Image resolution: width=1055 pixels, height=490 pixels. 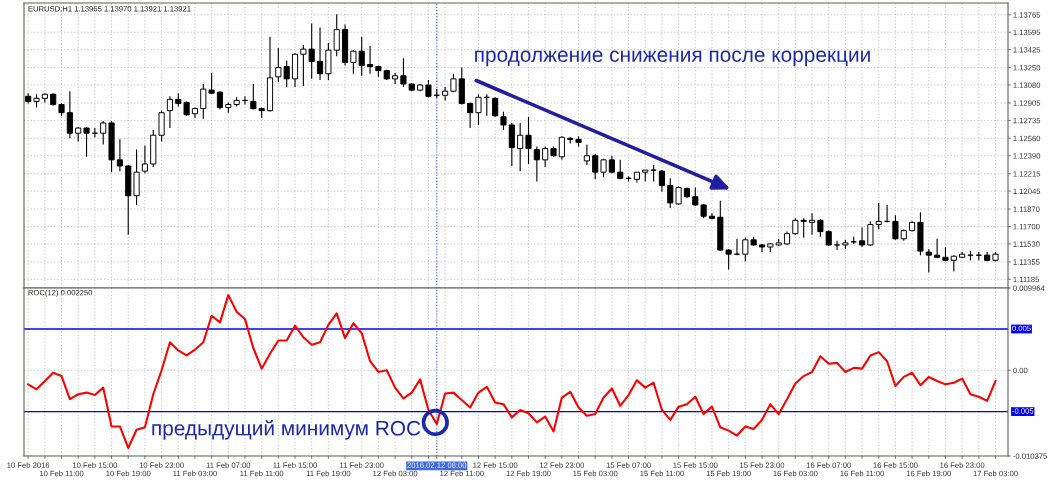 I want to click on annotation: продолжение снижения после коррекции, so click(x=672, y=58).